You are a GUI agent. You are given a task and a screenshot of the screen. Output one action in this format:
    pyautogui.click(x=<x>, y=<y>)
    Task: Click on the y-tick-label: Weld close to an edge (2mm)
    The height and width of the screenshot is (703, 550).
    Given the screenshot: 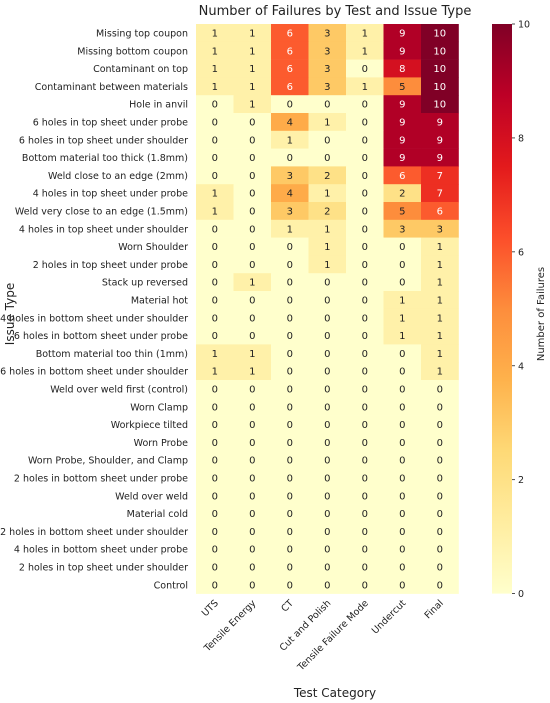 What is the action you would take?
    pyautogui.click(x=118, y=176)
    